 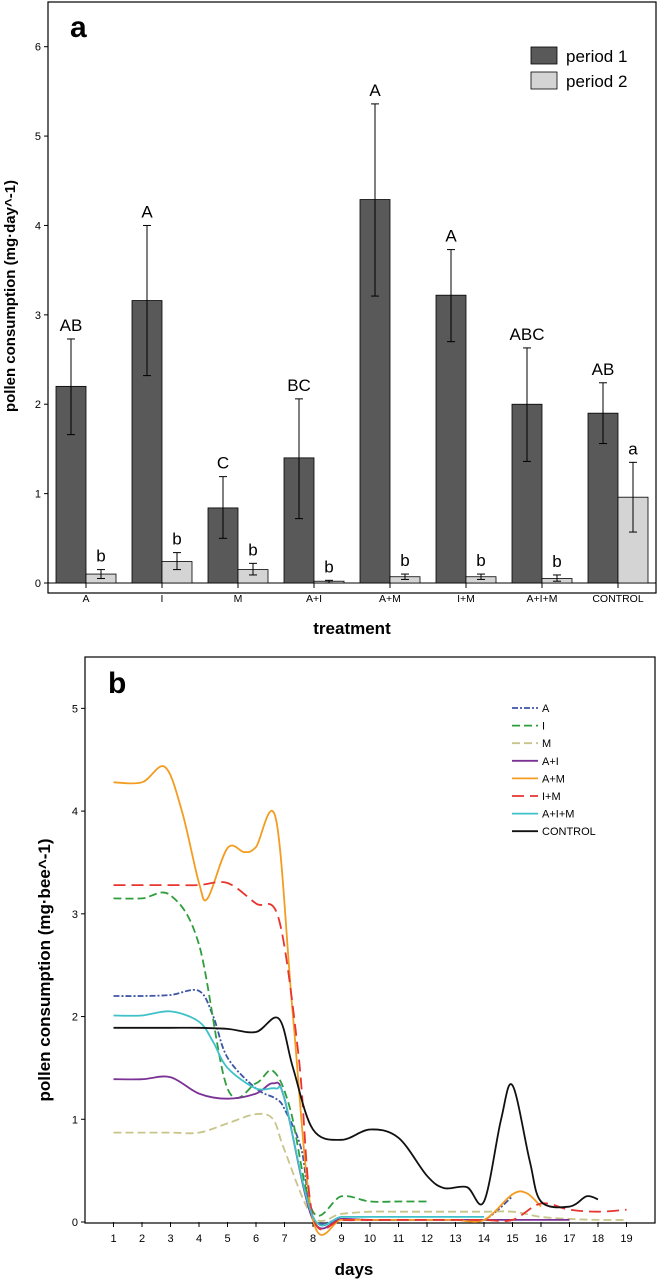 What do you see at coordinates (162, 599) in the screenshot?
I see `x-tick-label: I` at bounding box center [162, 599].